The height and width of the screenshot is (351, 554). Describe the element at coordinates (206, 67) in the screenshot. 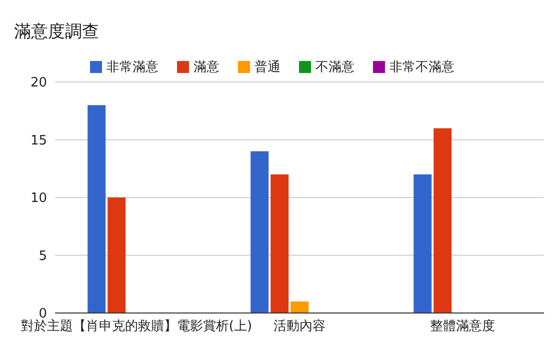

I see `legend-label: 滿意` at that location.